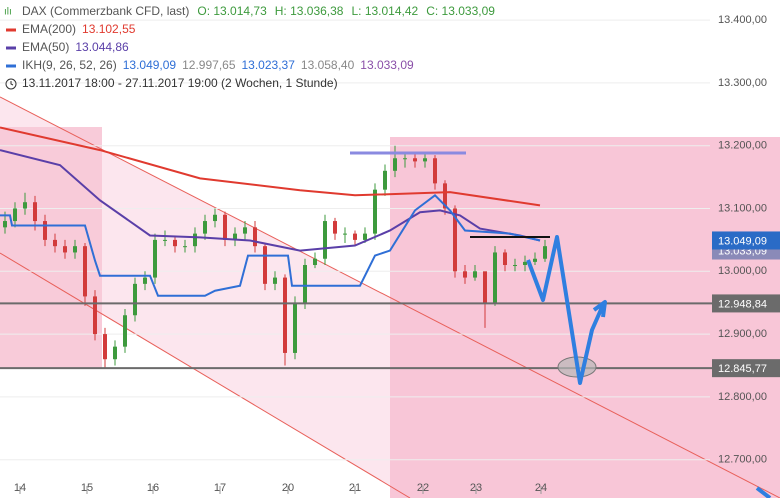  Describe the element at coordinates (541, 488) in the screenshot. I see `x-tick-label: 24` at that location.